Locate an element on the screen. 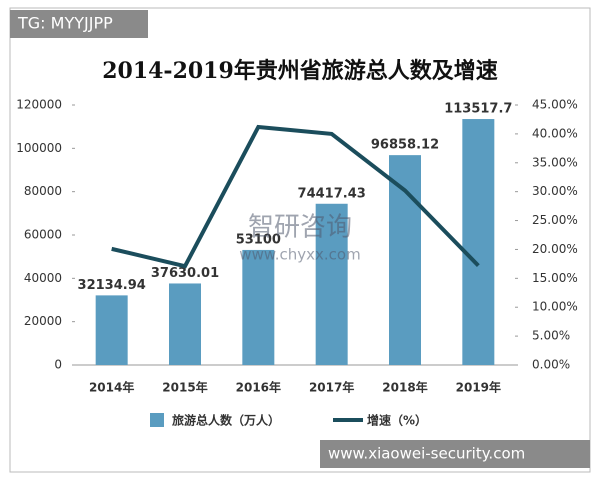 Image resolution: width=600 pixels, height=480 pixels. data-label: 113517.7 is located at coordinates (478, 109).